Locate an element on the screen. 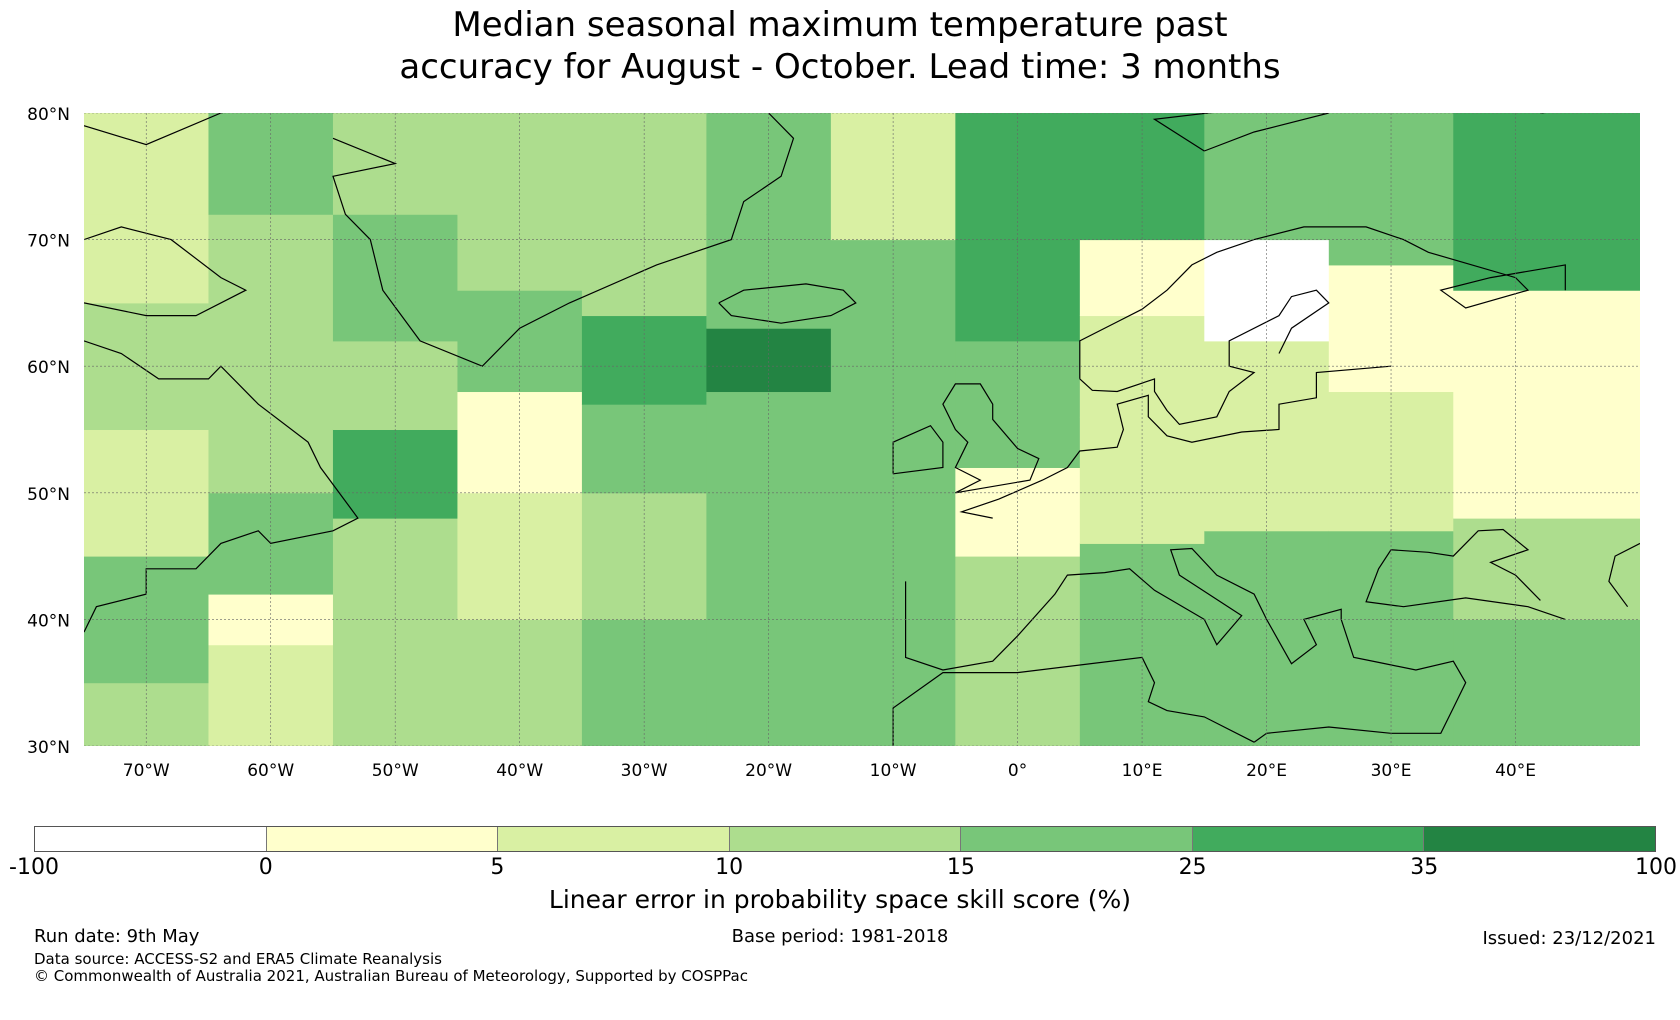 This screenshot has width=1680, height=1020. latitude-labels: 80°N 70°N 60°N 50°N 40°N 30°N is located at coordinates (48, 431).